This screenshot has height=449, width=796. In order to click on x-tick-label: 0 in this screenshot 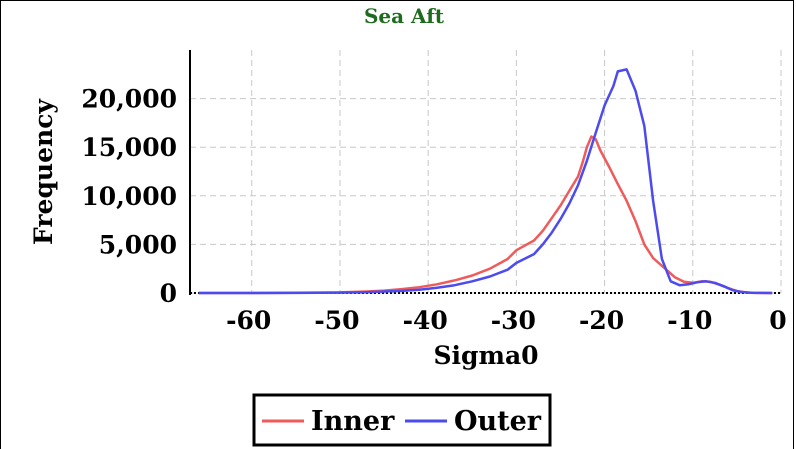, I will do `click(777, 320)`.